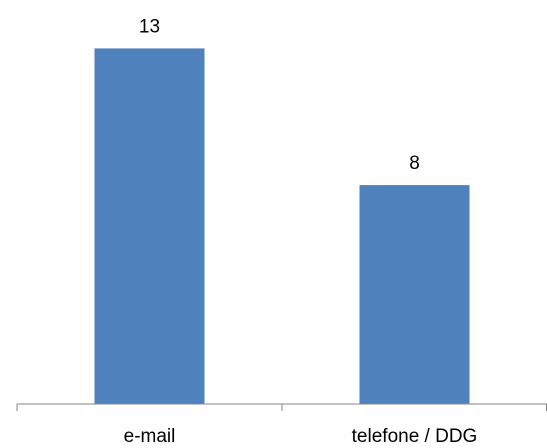  Describe the element at coordinates (149, 26) in the screenshot. I see `data-label-1: 13` at that location.